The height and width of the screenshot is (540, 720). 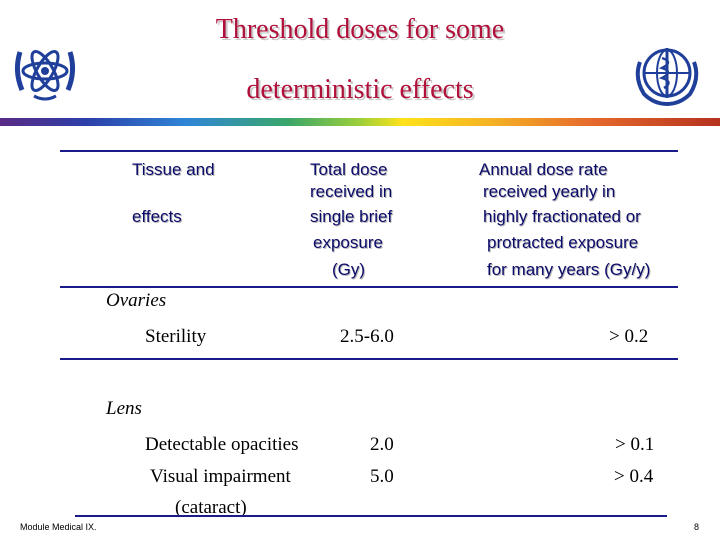 I want to click on section-label-lens: Lens, so click(x=124, y=408).